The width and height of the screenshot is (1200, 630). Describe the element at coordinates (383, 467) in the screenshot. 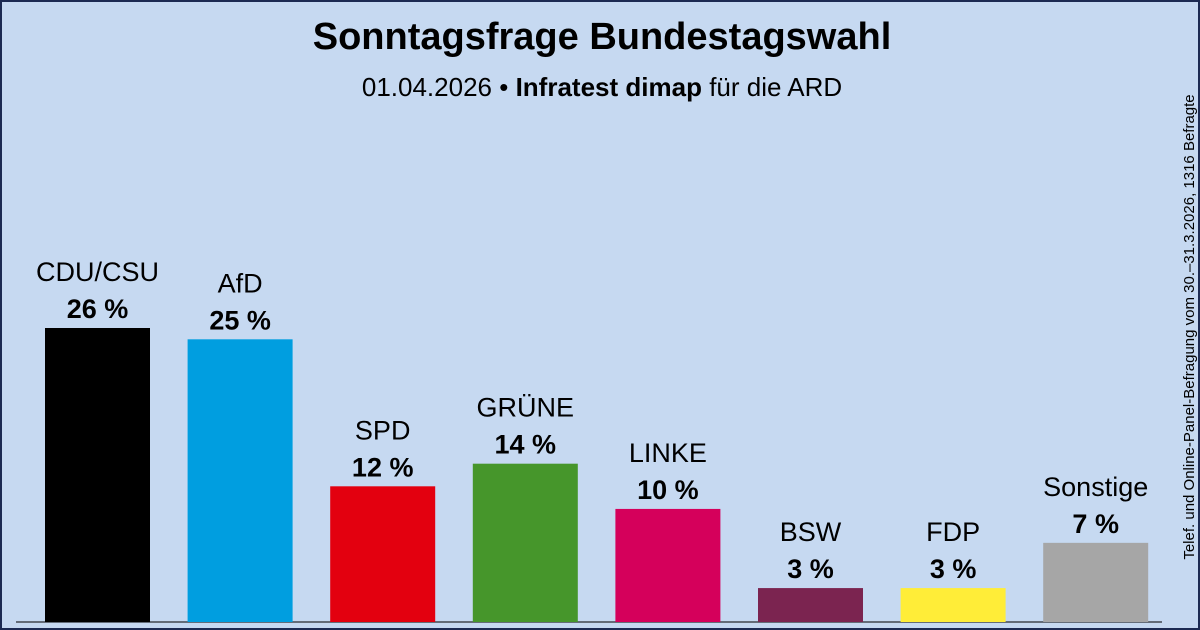

I see `bar-value-label: 12 %` at that location.